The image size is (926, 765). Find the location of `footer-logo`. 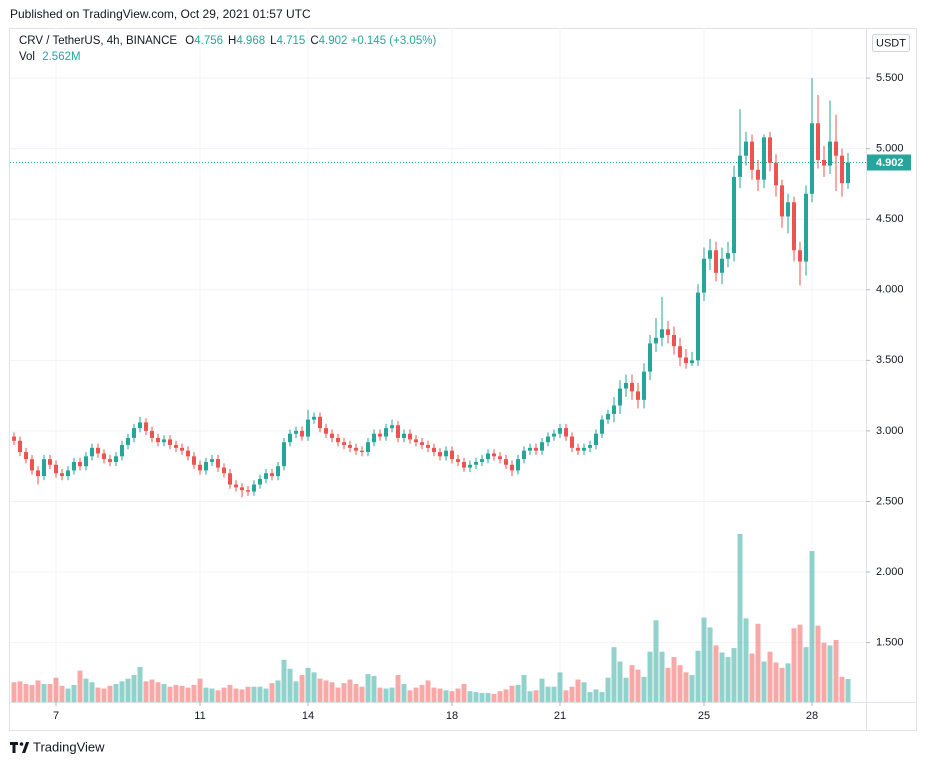

footer-logo is located at coordinates (20, 747).